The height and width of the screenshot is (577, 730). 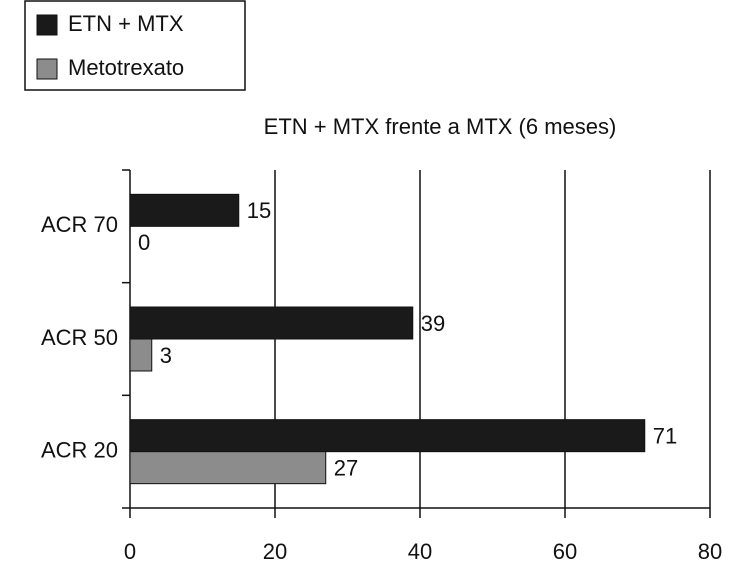 What do you see at coordinates (259, 210) in the screenshot?
I see `value-label: 15` at bounding box center [259, 210].